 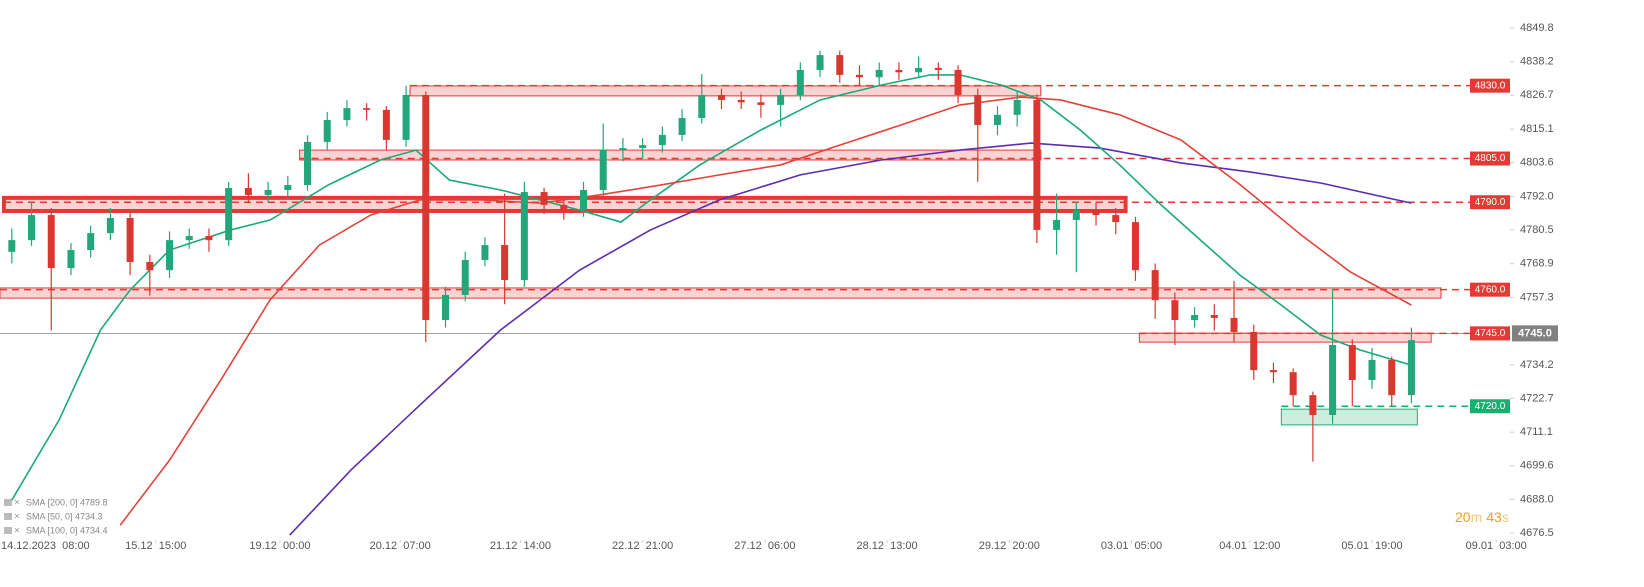 I want to click on x-tick-label: 19.12 00:00, so click(x=279, y=546).